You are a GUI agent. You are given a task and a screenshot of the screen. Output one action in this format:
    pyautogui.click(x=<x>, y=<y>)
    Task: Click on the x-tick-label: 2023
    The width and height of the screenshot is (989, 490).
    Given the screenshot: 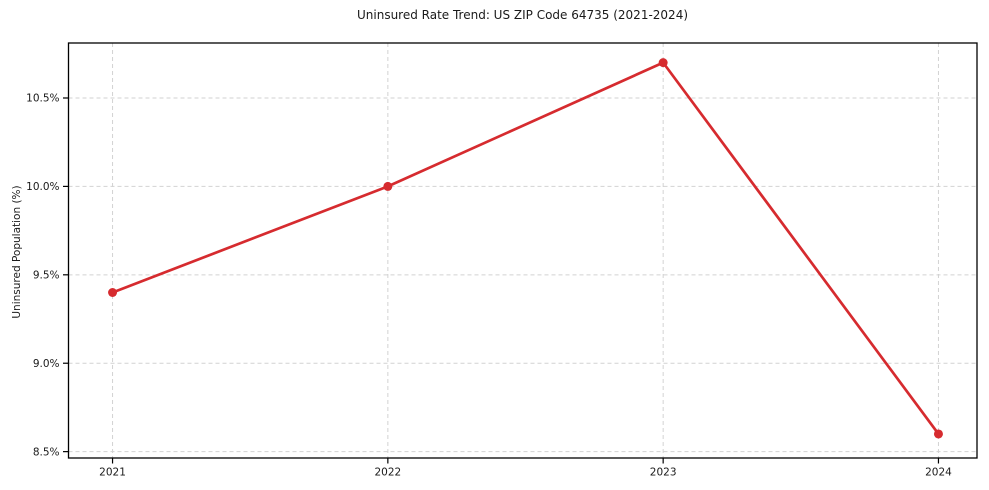 What is the action you would take?
    pyautogui.click(x=663, y=473)
    